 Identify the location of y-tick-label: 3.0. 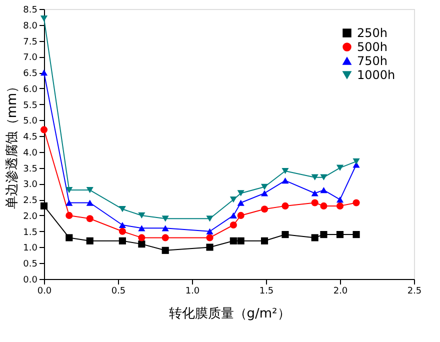
(30, 185).